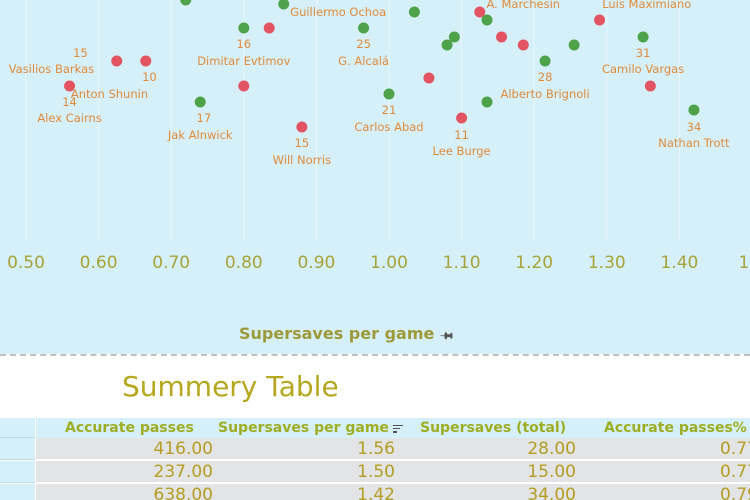 The height and width of the screenshot is (500, 750). Describe the element at coordinates (646, 5) in the screenshot. I see `point-label: Luis Maximiano` at that location.